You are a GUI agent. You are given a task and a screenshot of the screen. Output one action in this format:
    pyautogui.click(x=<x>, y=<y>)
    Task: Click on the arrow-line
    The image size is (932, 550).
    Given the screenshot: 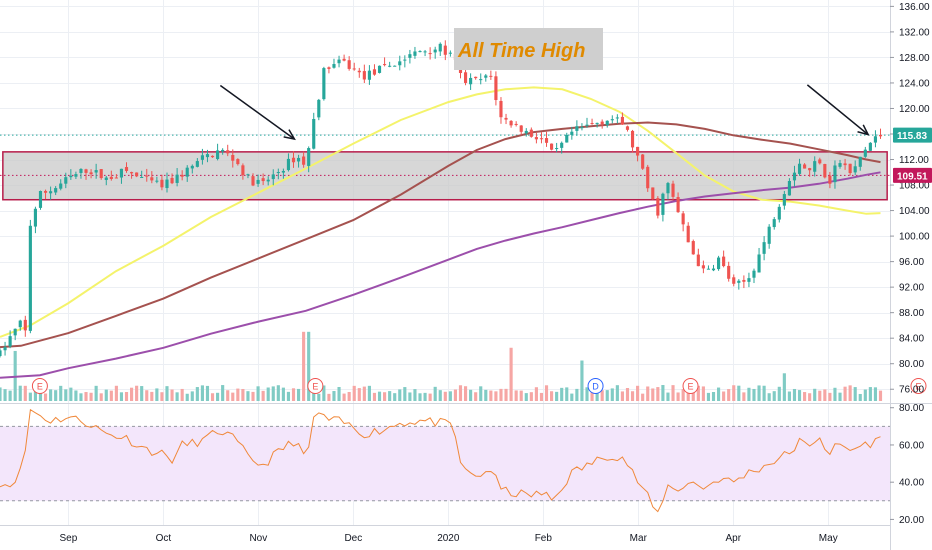 What is the action you would take?
    pyautogui.click(x=837, y=110)
    